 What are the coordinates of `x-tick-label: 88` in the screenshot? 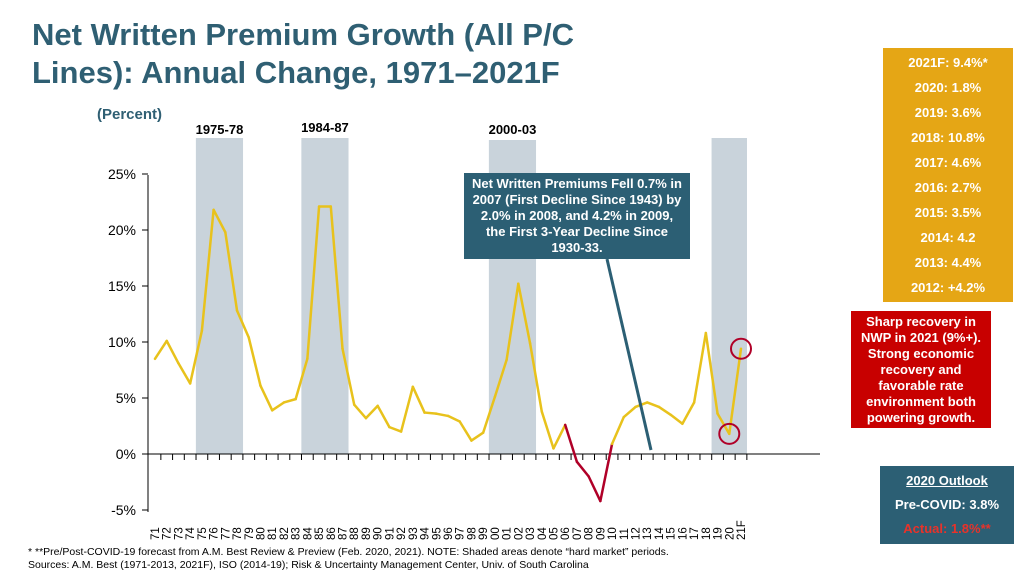 It's located at (355, 533).